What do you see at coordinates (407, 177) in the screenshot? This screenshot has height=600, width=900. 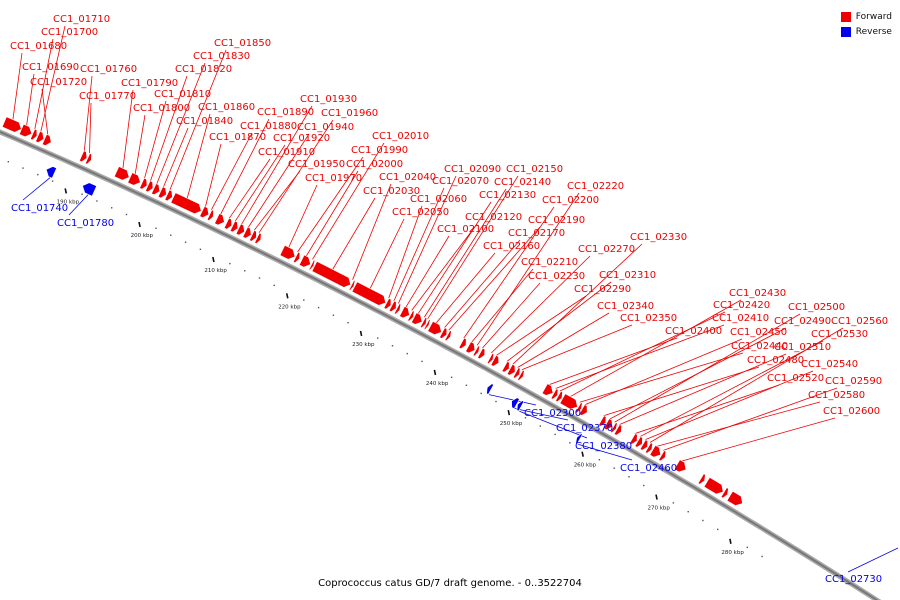 I see `gene-label: CC1_02040` at bounding box center [407, 177].